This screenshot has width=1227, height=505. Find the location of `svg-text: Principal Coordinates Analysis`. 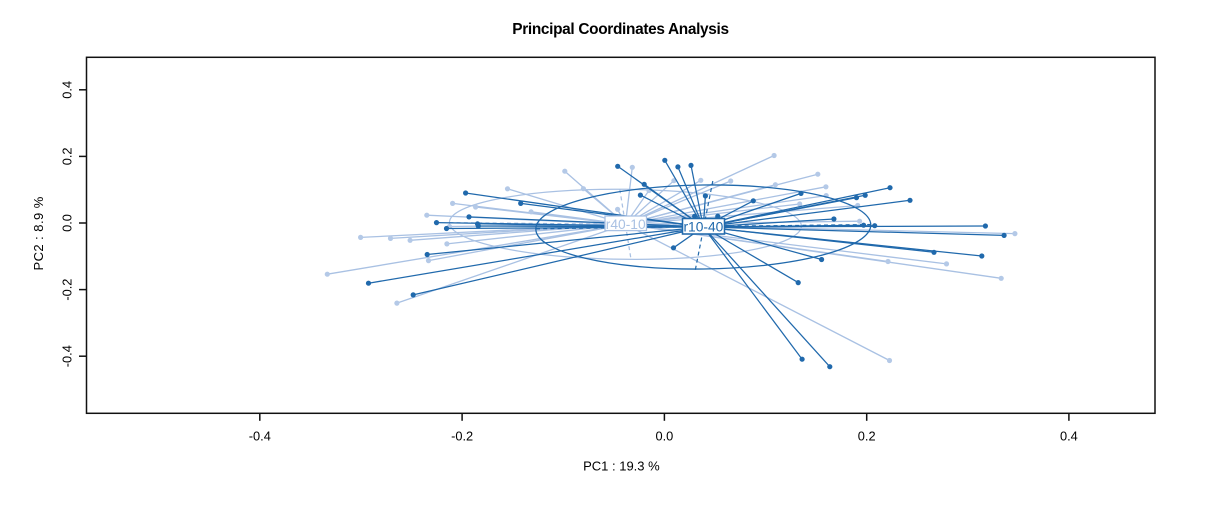

svg-text: Principal Coordinates Analysis is located at coordinates (620, 29).